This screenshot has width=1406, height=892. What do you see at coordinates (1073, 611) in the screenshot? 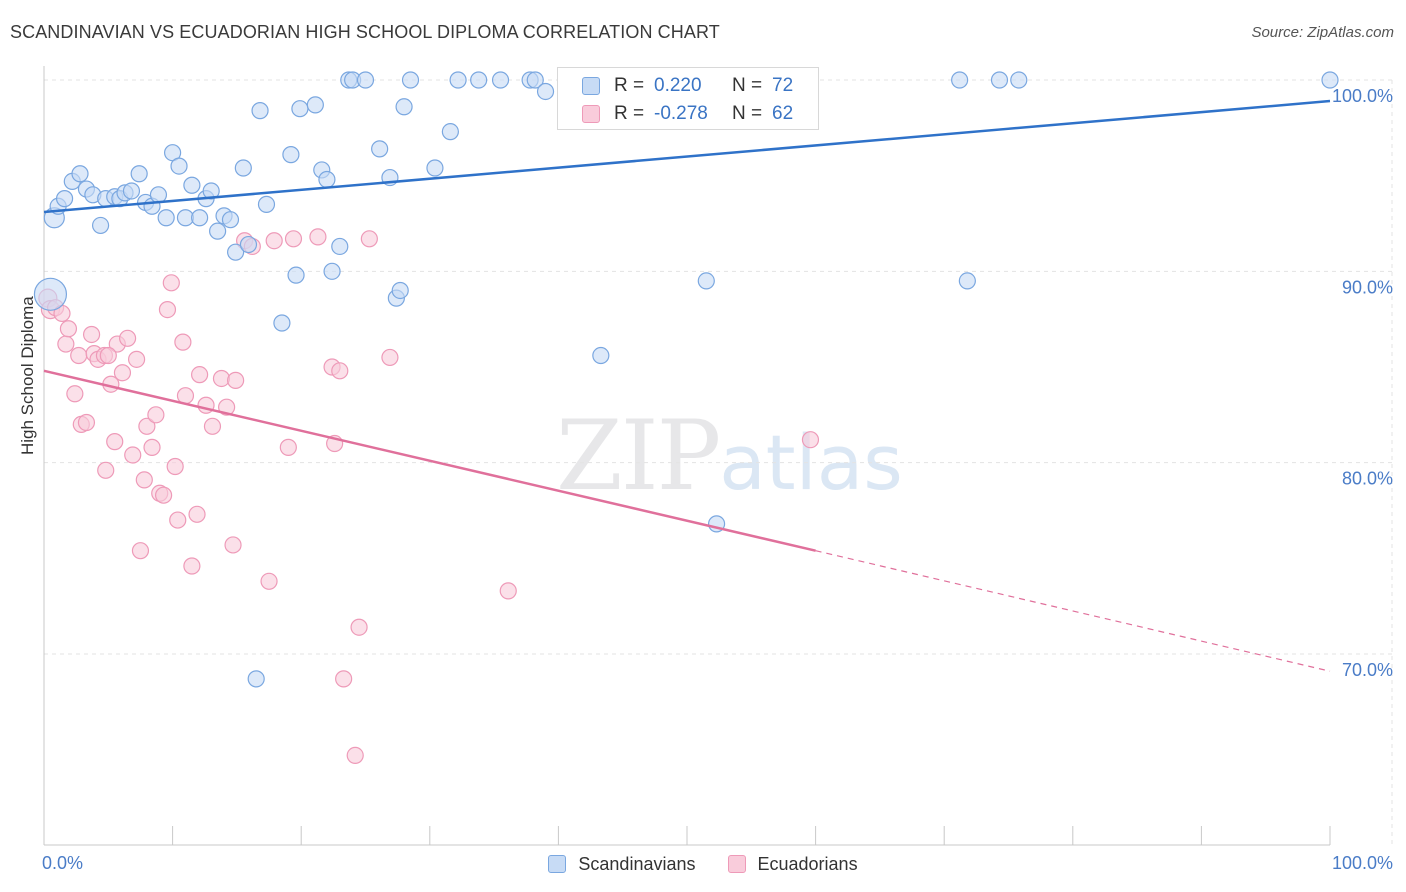
I see `ecuadorian-trend-extension` at bounding box center [1073, 611].